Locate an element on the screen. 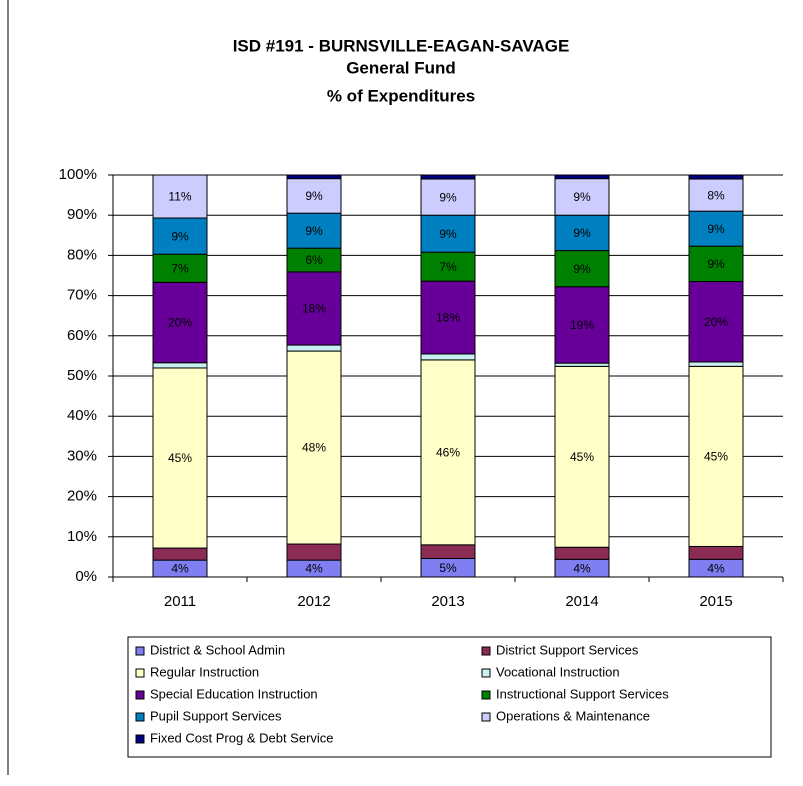 This screenshot has height=786, width=803. value-label: 48% is located at coordinates (314, 448).